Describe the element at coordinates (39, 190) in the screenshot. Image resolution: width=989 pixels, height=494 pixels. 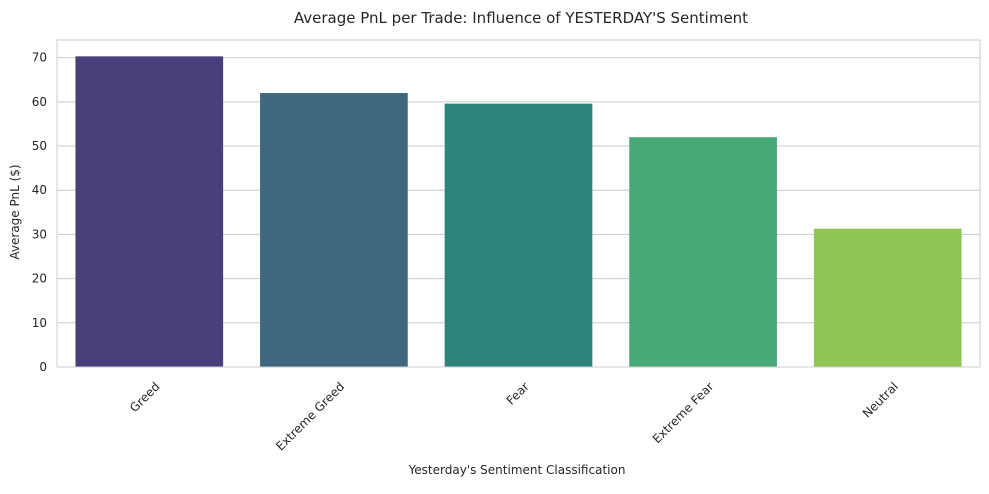
I see `y-tick-label: 40` at that location.